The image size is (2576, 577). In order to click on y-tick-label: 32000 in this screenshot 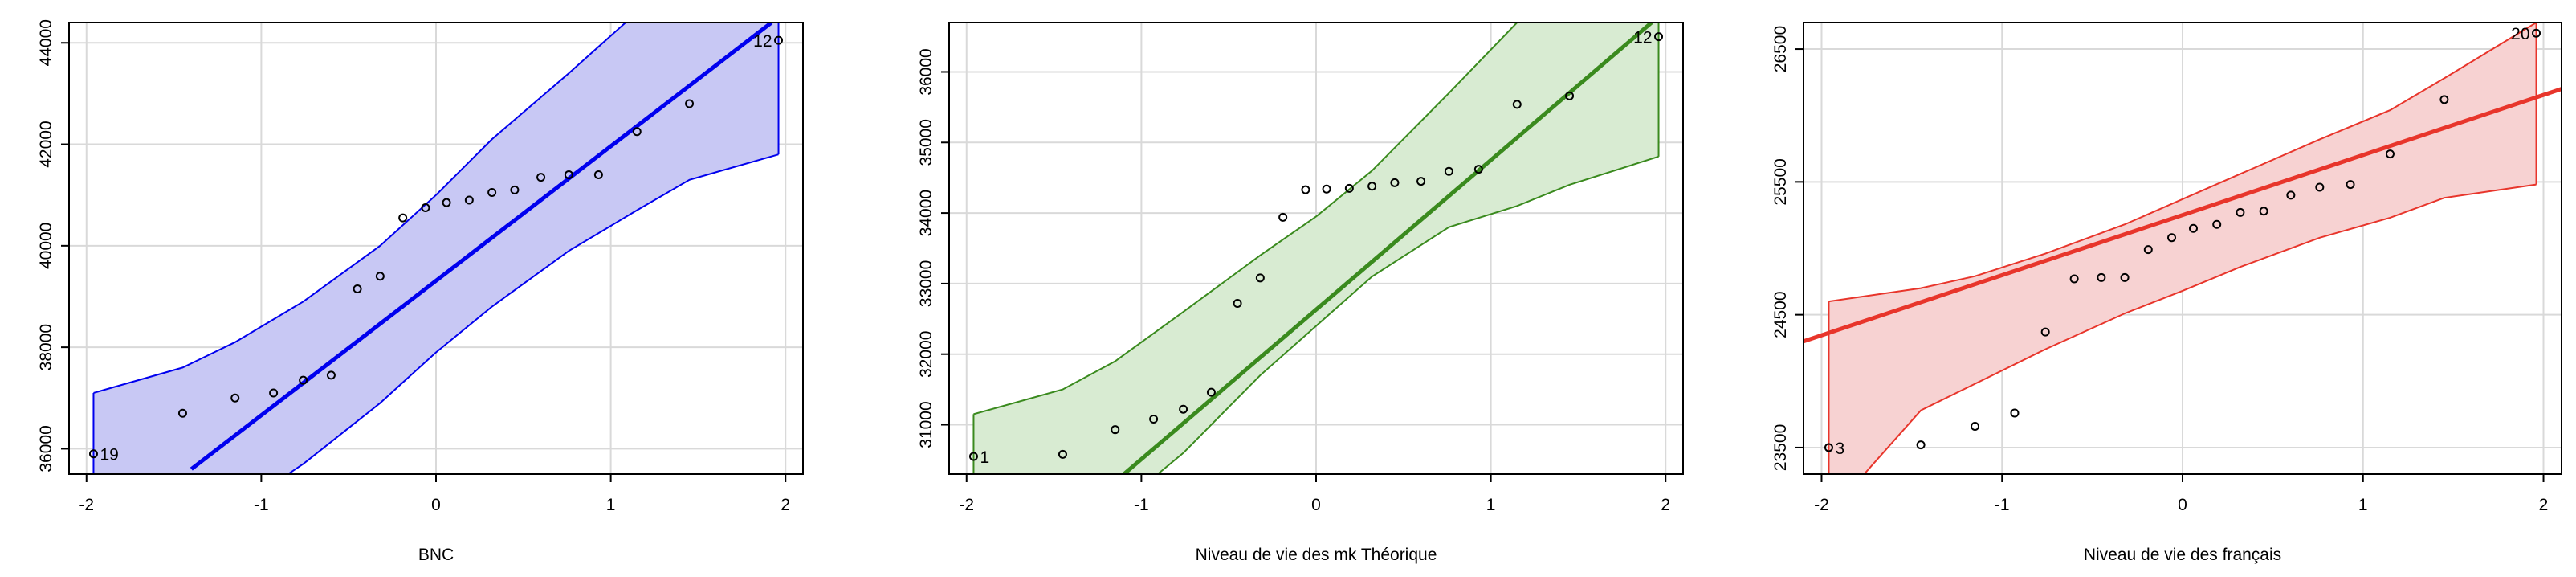, I will do `click(926, 354)`.